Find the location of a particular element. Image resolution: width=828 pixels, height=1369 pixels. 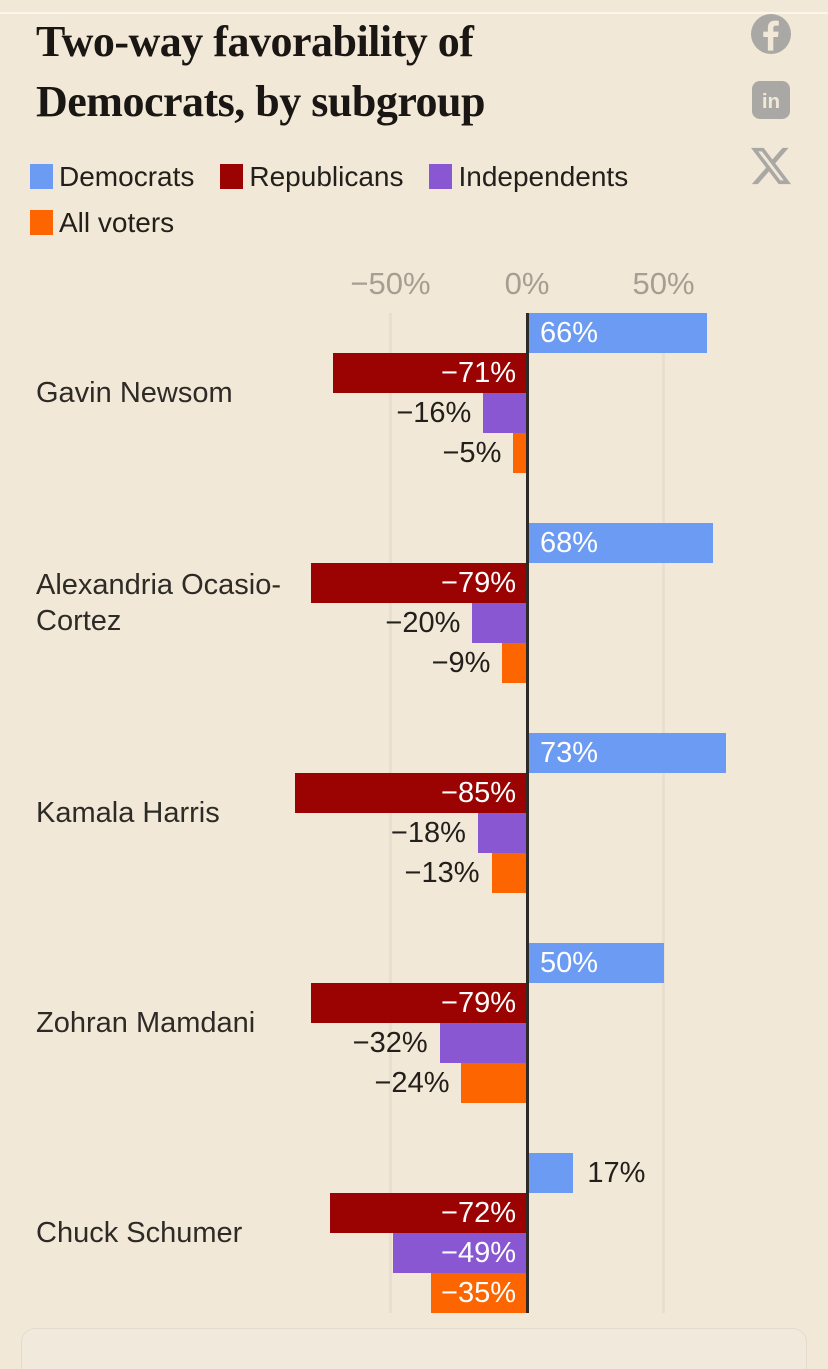

svg-text: in is located at coordinates (771, 101).